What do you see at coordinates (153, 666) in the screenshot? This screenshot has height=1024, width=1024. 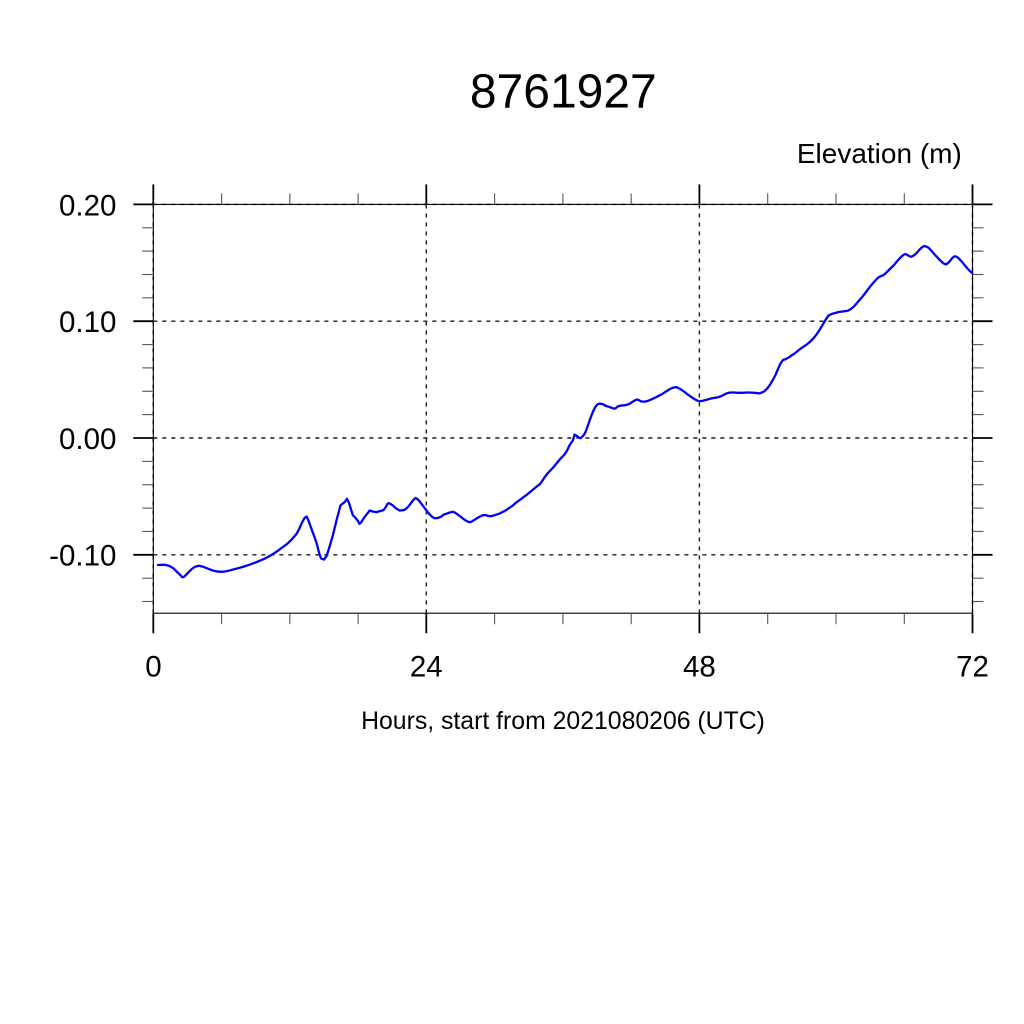 I see `svg-text: 0` at bounding box center [153, 666].